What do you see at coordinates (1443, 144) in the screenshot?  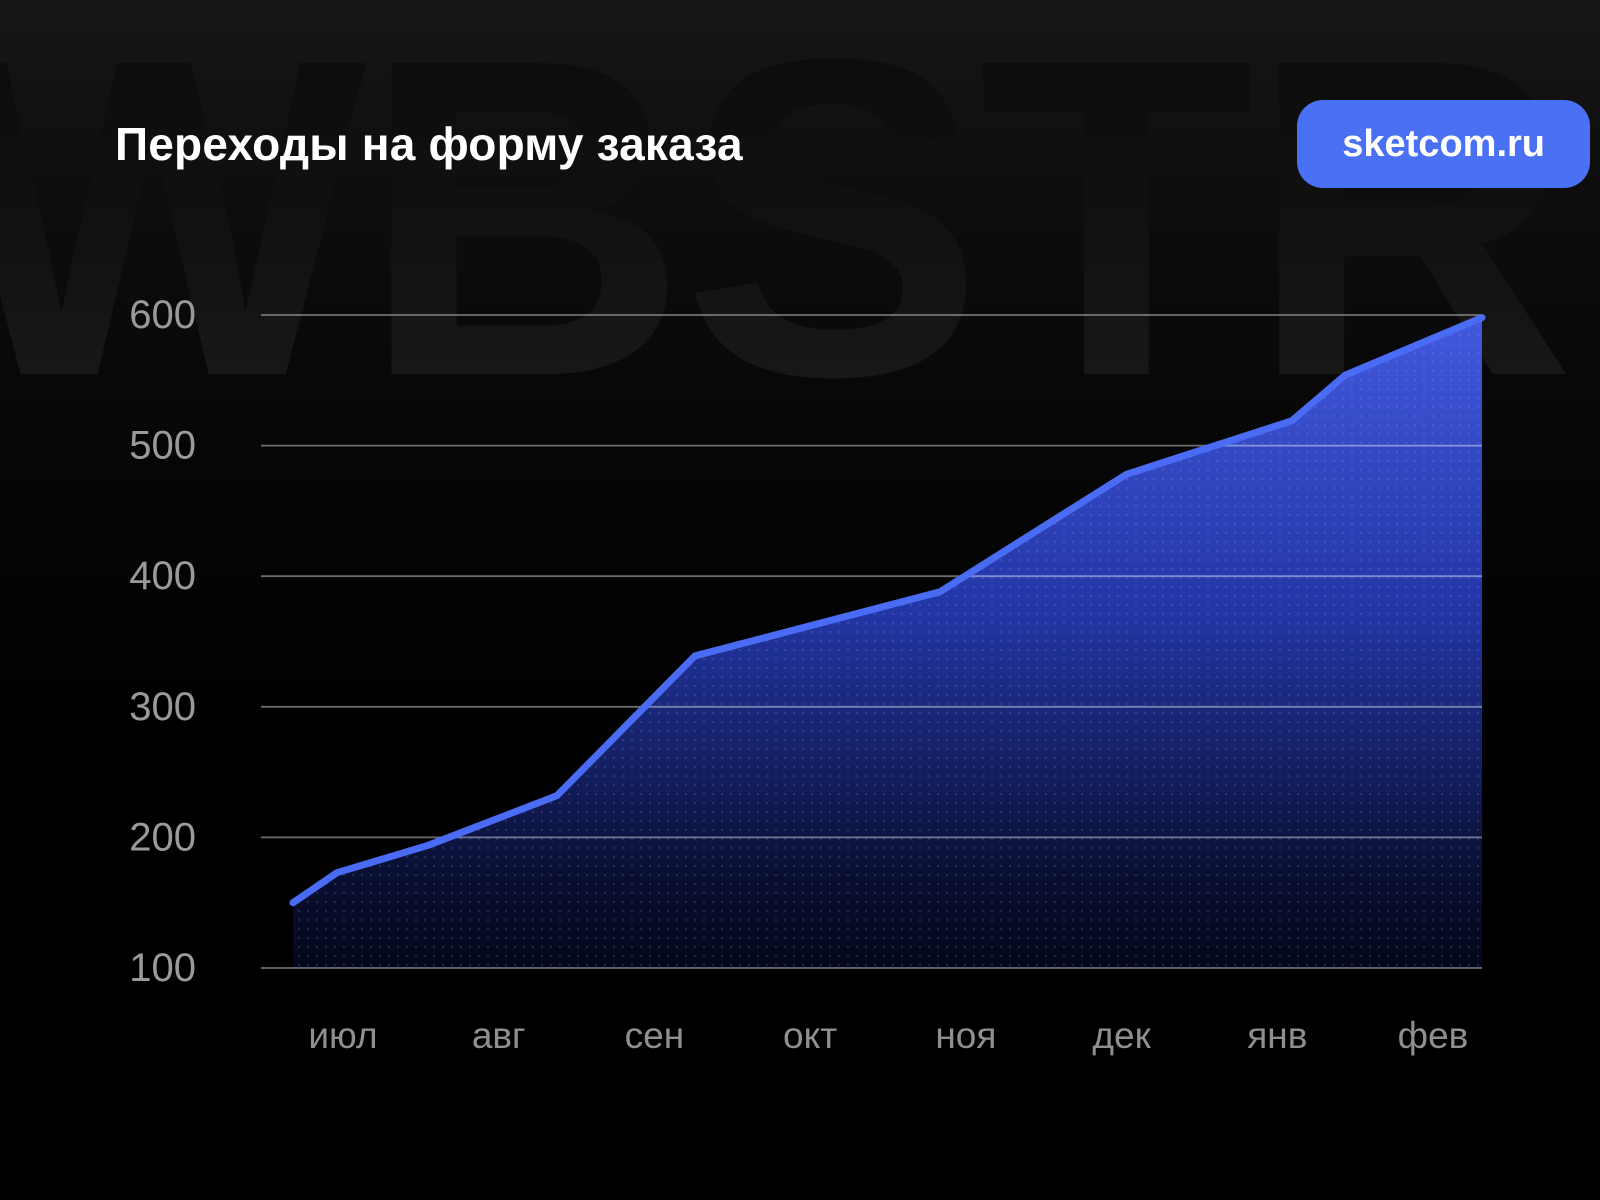 I see `site-badge: sketcom.ru` at bounding box center [1443, 144].